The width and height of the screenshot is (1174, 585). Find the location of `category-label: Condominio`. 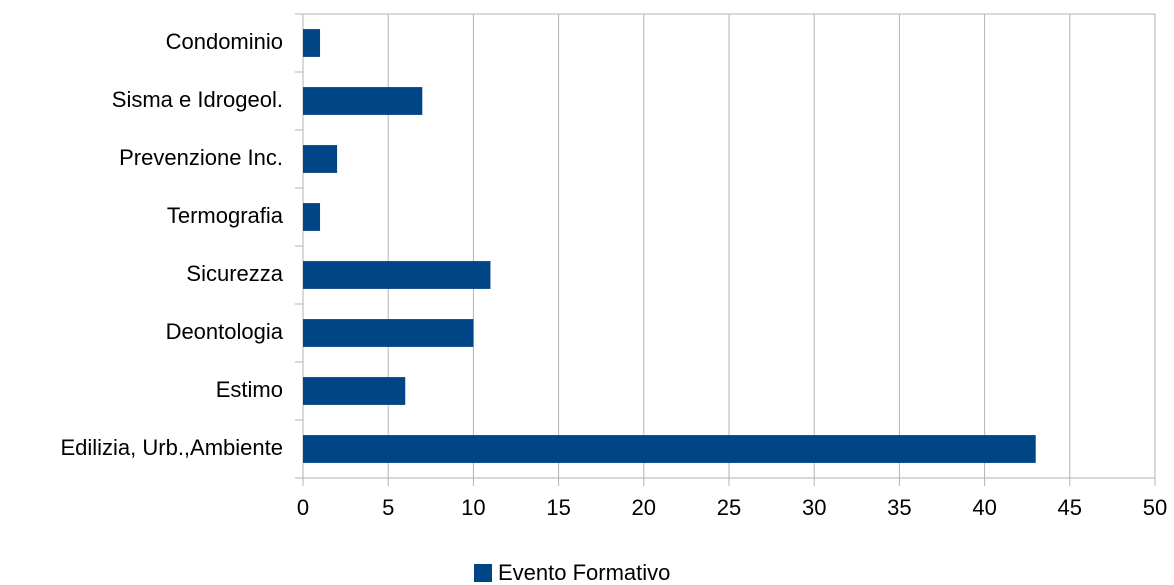

category-label: Condominio is located at coordinates (224, 41).